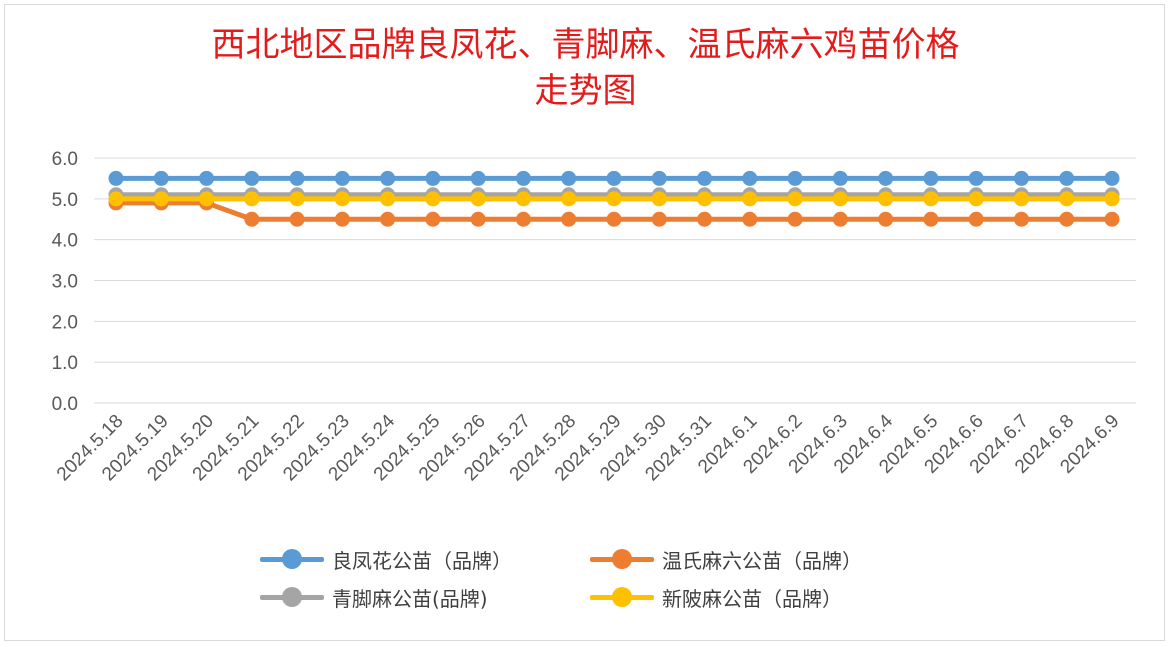  I want to click on chart-title-line2: 走势图, so click(585, 91).